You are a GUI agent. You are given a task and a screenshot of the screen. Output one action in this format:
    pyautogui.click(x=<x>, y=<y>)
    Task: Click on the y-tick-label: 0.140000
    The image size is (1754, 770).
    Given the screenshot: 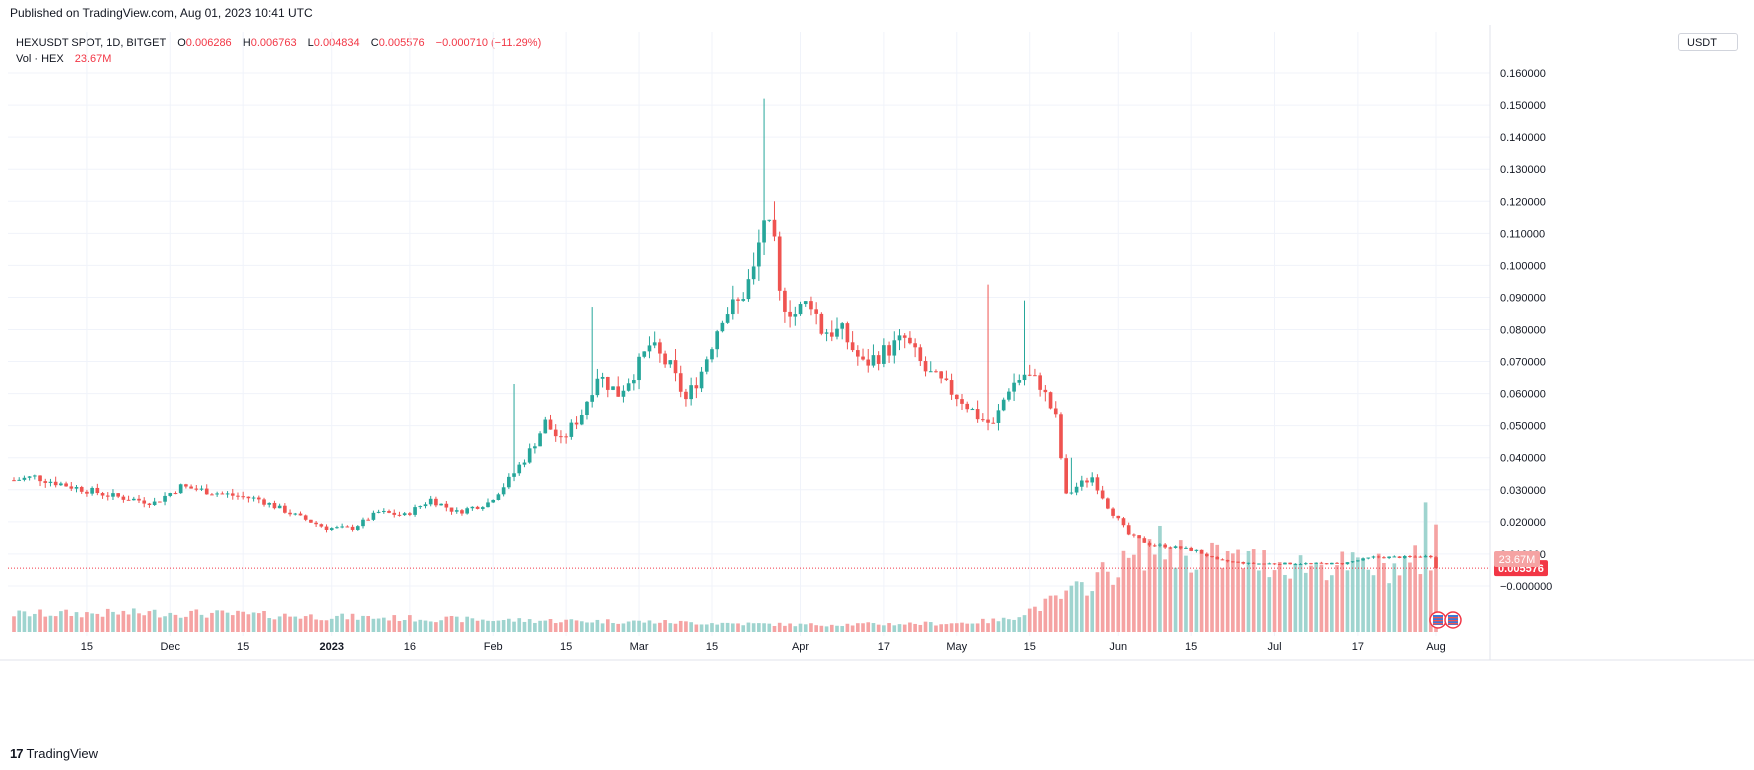 What is the action you would take?
    pyautogui.click(x=1523, y=138)
    